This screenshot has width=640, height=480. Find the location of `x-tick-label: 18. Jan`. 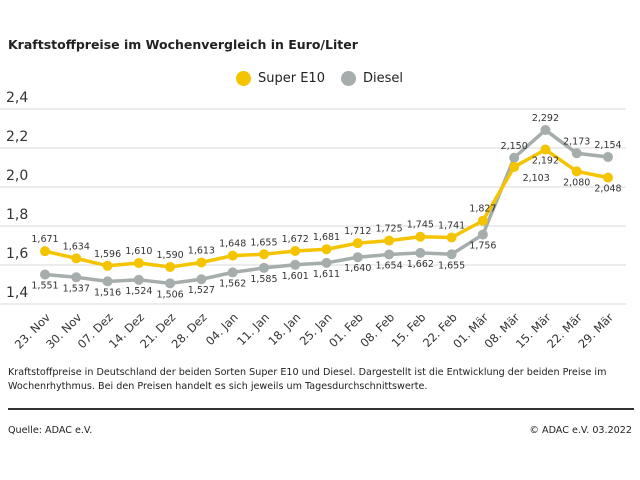

x-tick-label: 18. Jan is located at coordinates (284, 329).